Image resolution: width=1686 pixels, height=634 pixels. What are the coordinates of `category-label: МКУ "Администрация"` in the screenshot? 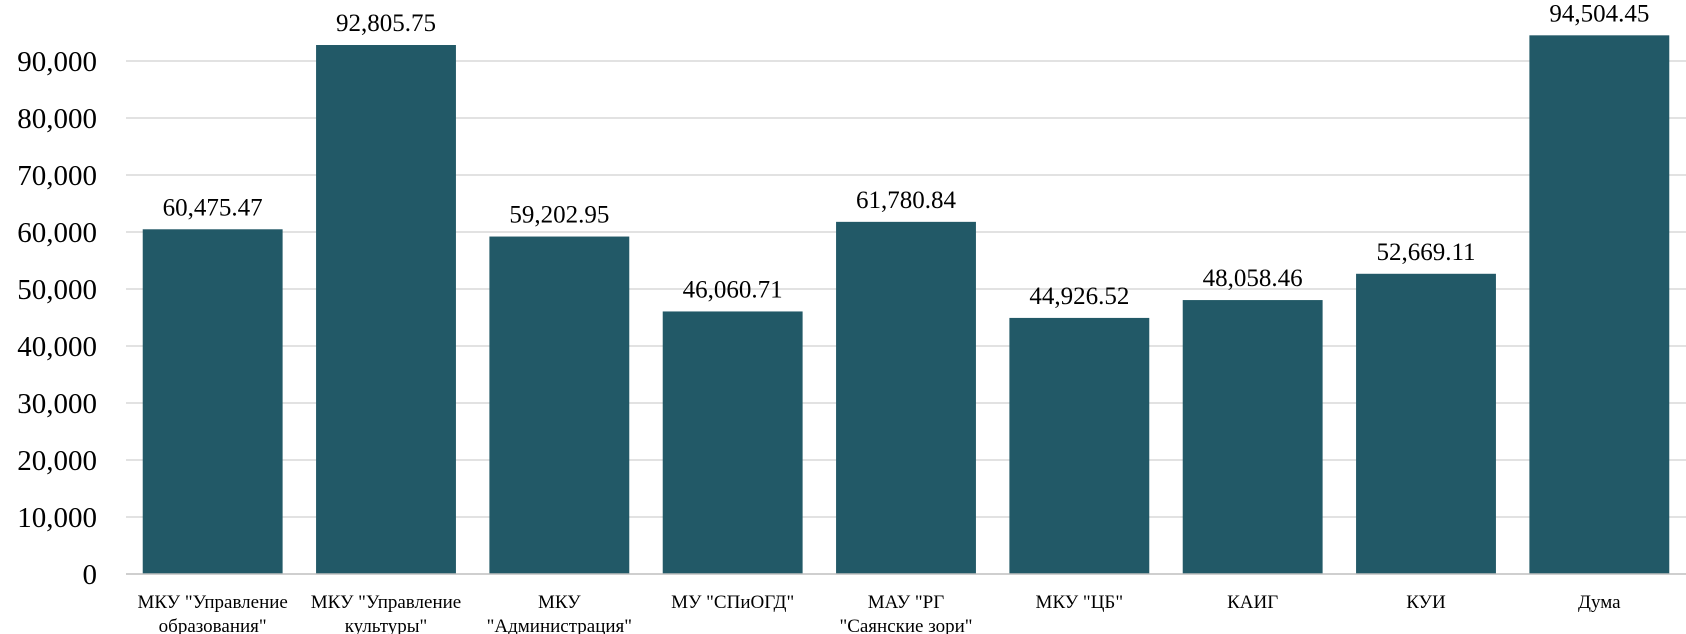 It's located at (559, 613).